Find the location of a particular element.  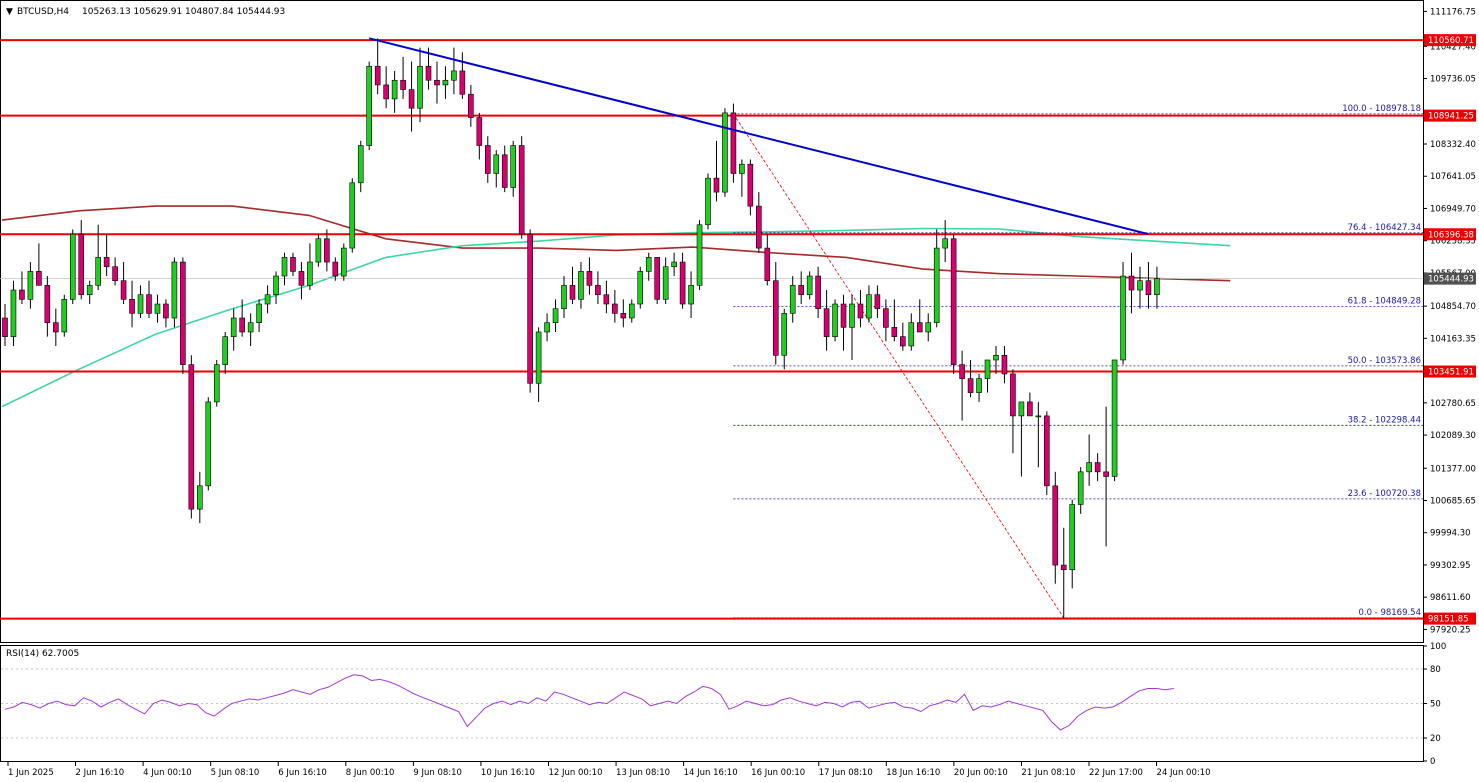

fib-level-label: 76.4 - 106427.34 is located at coordinates (1384, 228).